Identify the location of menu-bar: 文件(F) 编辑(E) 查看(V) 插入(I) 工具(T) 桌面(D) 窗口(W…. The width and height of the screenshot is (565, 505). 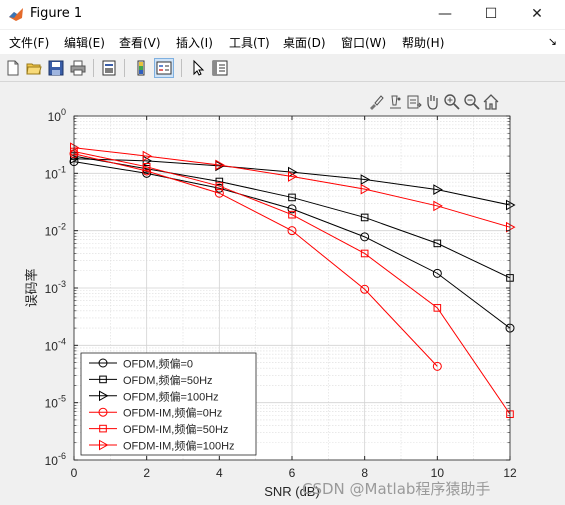
(282, 42).